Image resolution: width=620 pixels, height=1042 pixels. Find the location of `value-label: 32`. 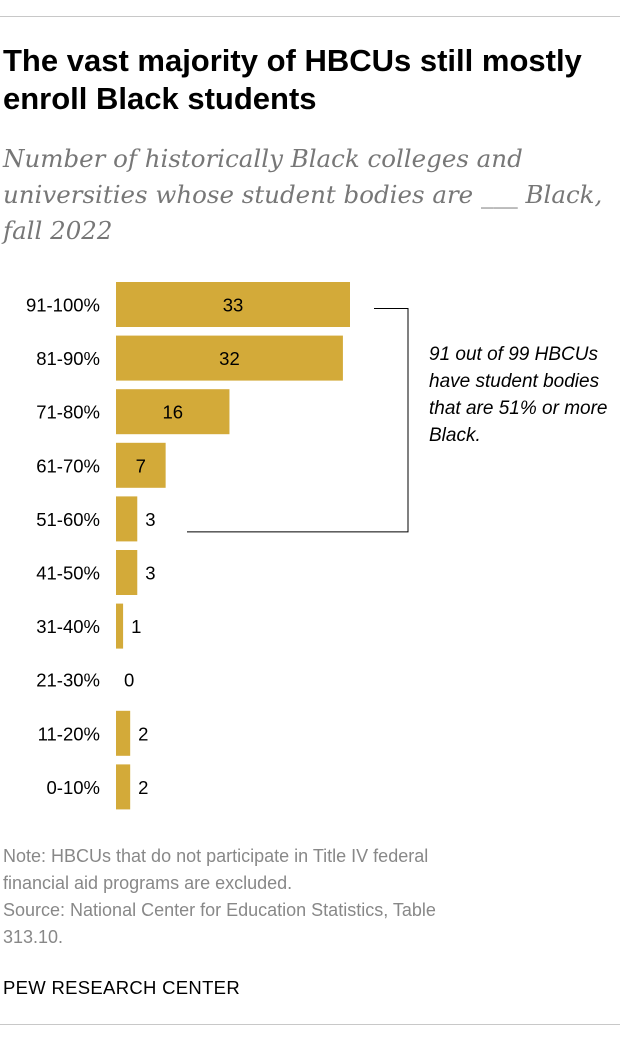

value-label: 32 is located at coordinates (229, 358).